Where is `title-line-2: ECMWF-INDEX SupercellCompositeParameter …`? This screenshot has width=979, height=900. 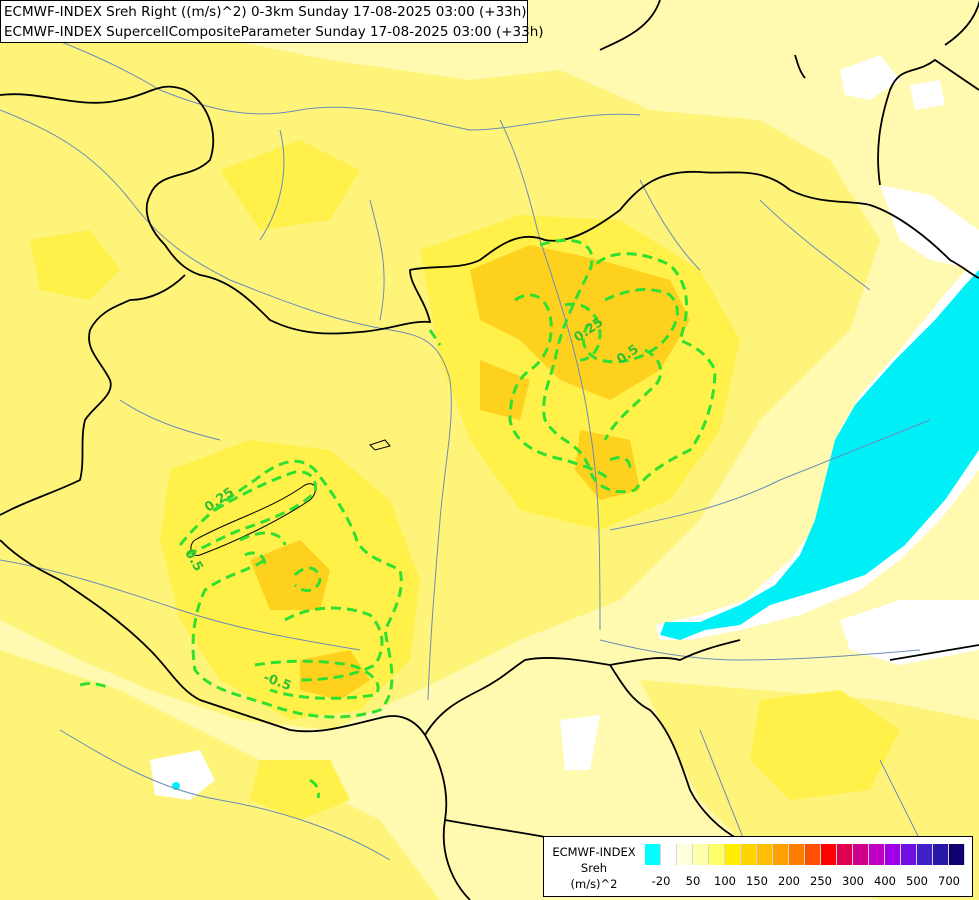 title-line-2: ECMWF-INDEX SupercellCompositeParameter … is located at coordinates (274, 32).